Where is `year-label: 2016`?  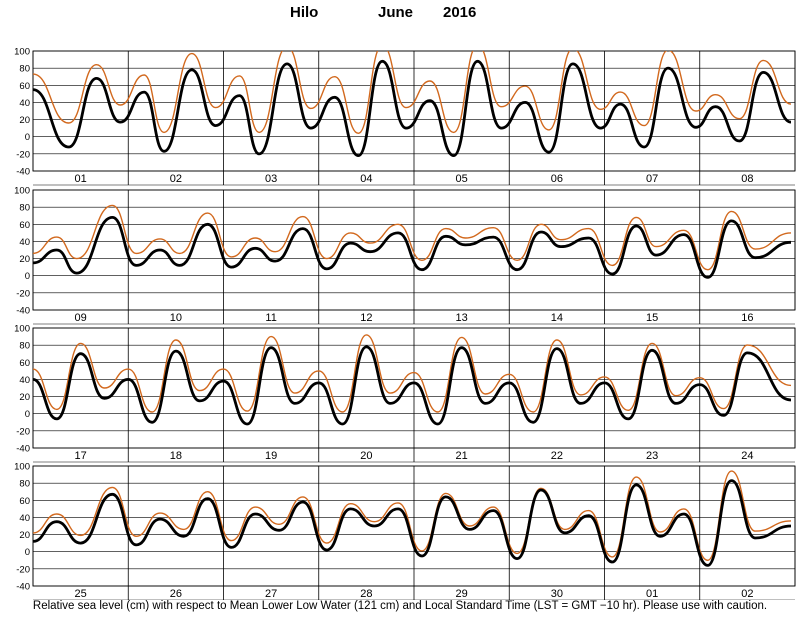
year-label: 2016 is located at coordinates (460, 12).